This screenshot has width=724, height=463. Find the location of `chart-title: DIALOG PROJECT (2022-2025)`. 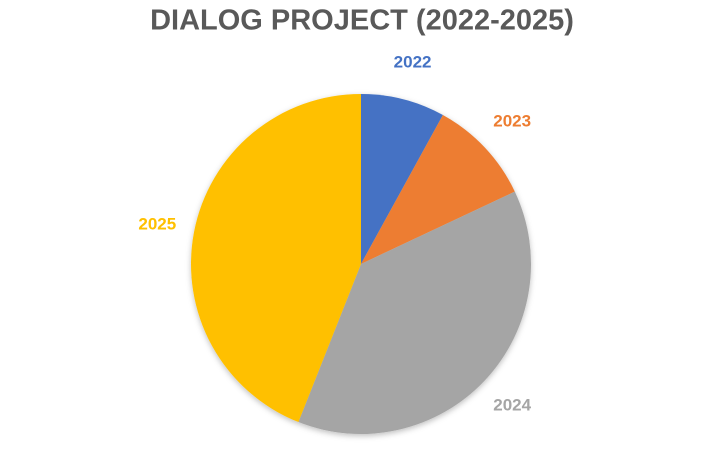

chart-title: DIALOG PROJECT (2022-2025) is located at coordinates (362, 21).